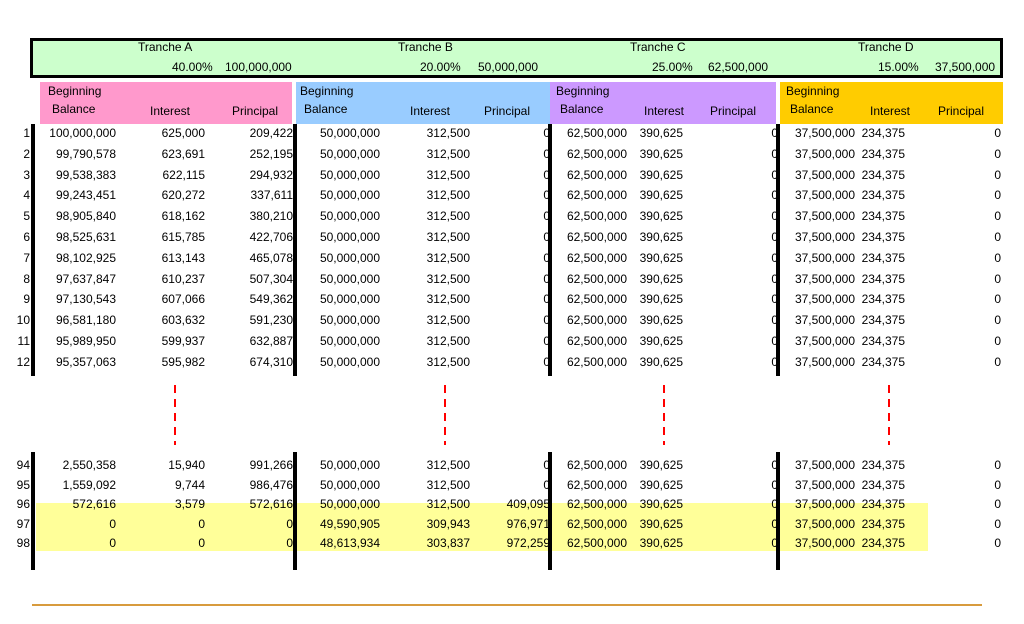 The width and height of the screenshot is (1024, 624). What do you see at coordinates (272, 195) in the screenshot?
I see `body-row-4-cell: 337,611` at bounding box center [272, 195].